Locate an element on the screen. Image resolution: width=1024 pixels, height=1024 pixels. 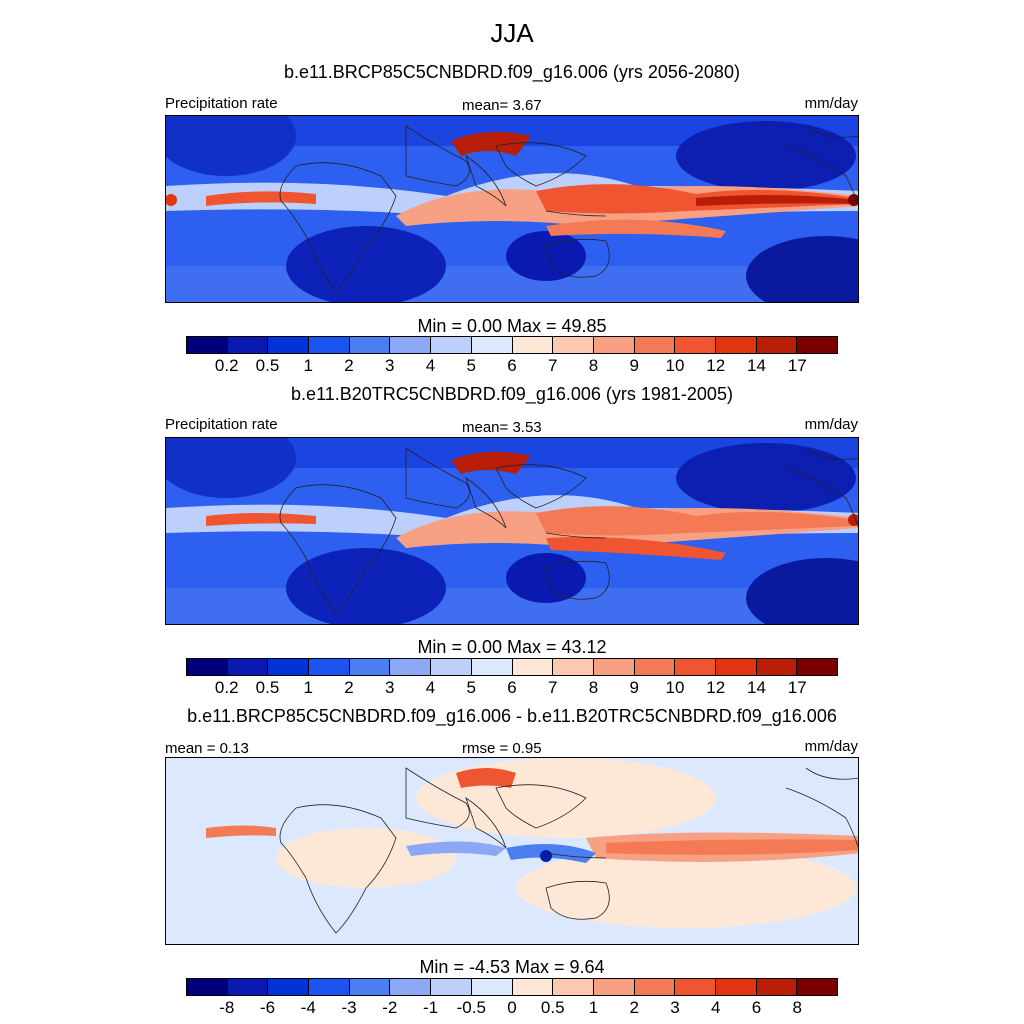
colorbar-tick-label: -3 is located at coordinates (349, 1007).